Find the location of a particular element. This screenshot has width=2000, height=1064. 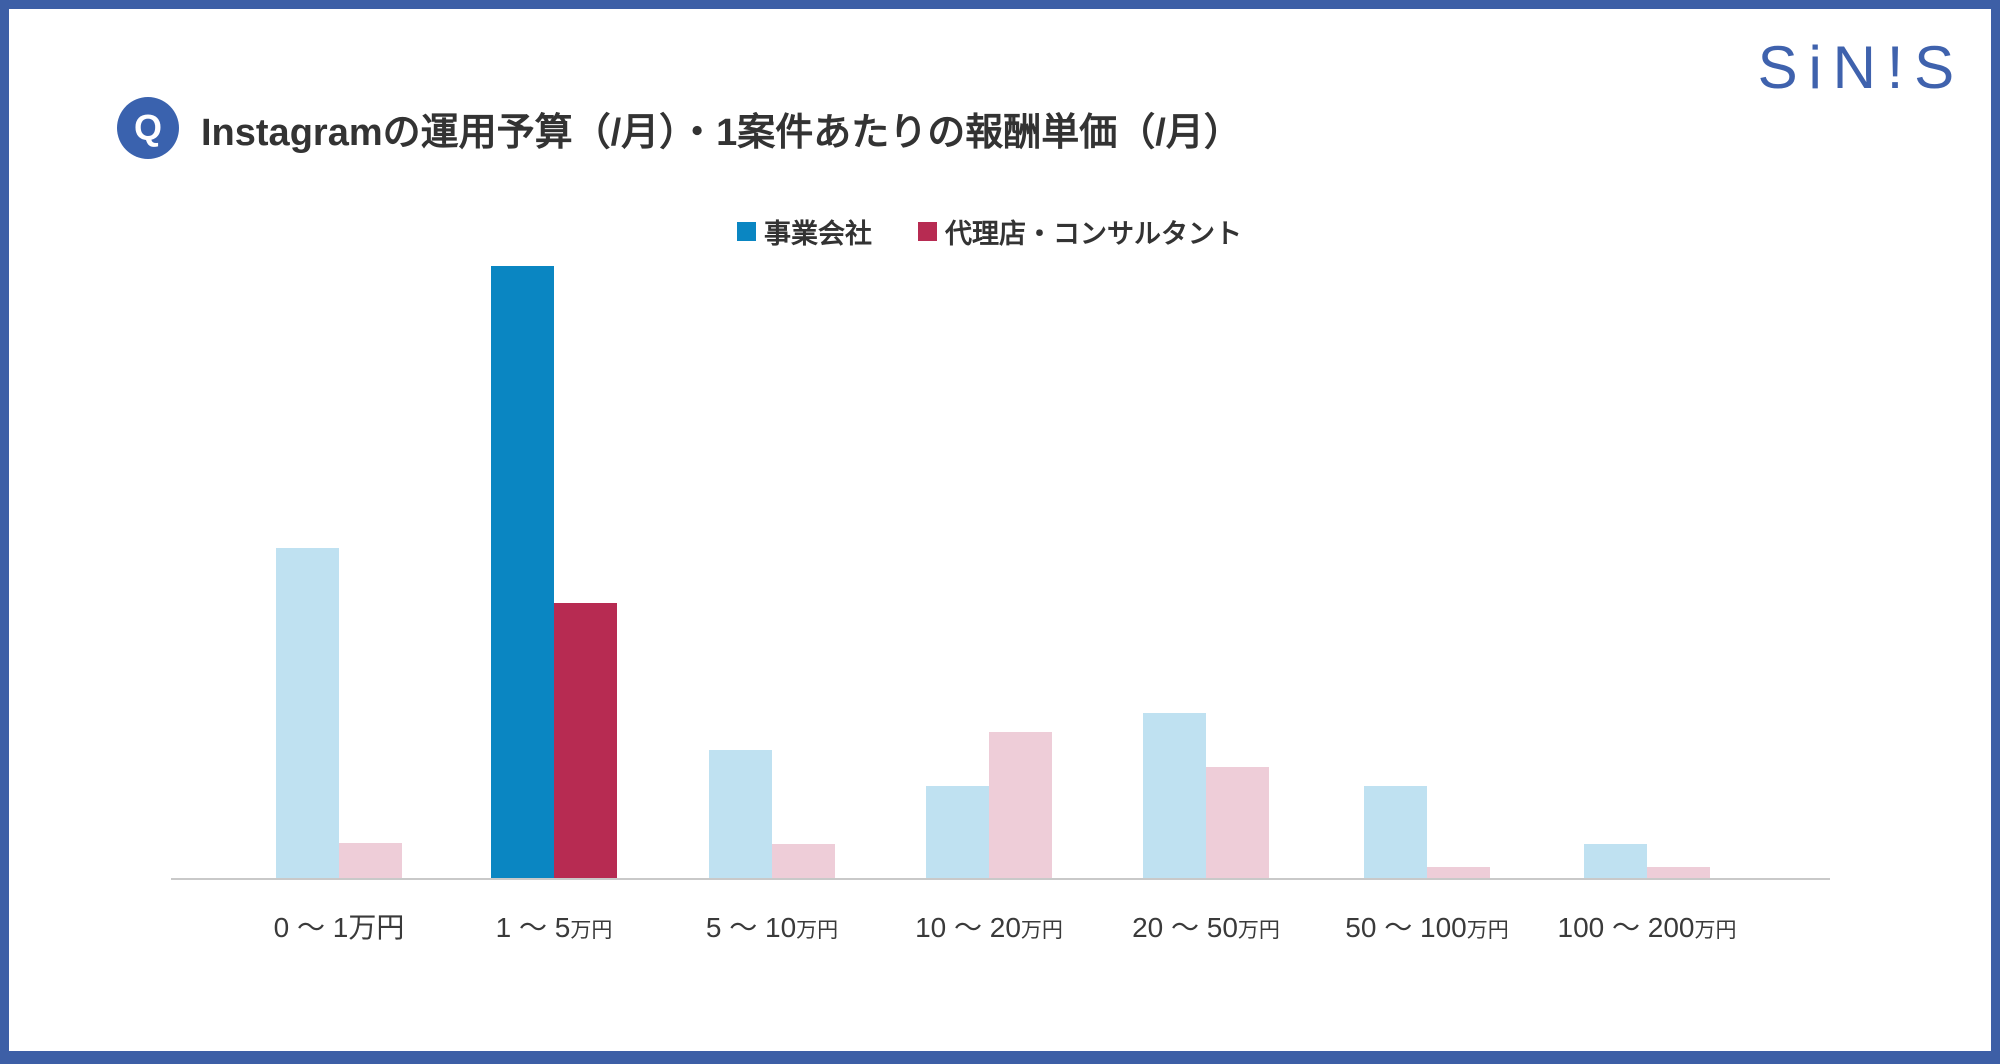

bar-series1-cat4 is located at coordinates (1174, 795).